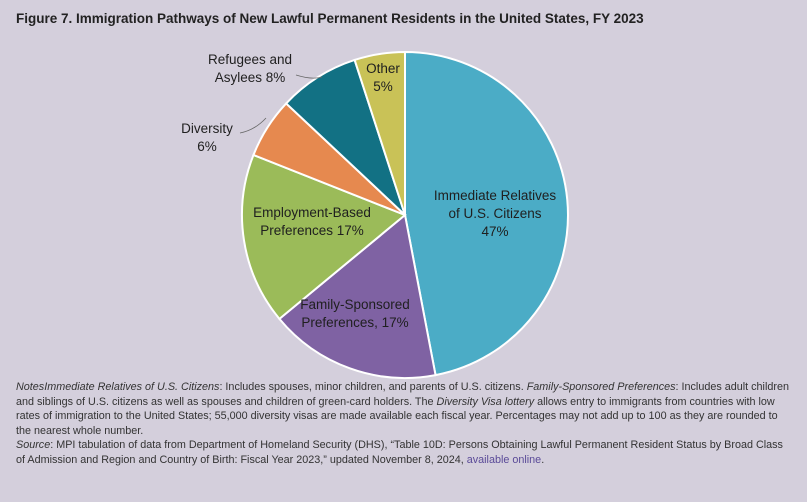 This screenshot has height=502, width=807. I want to click on label-diversity: Diversity 6%, so click(207, 137).